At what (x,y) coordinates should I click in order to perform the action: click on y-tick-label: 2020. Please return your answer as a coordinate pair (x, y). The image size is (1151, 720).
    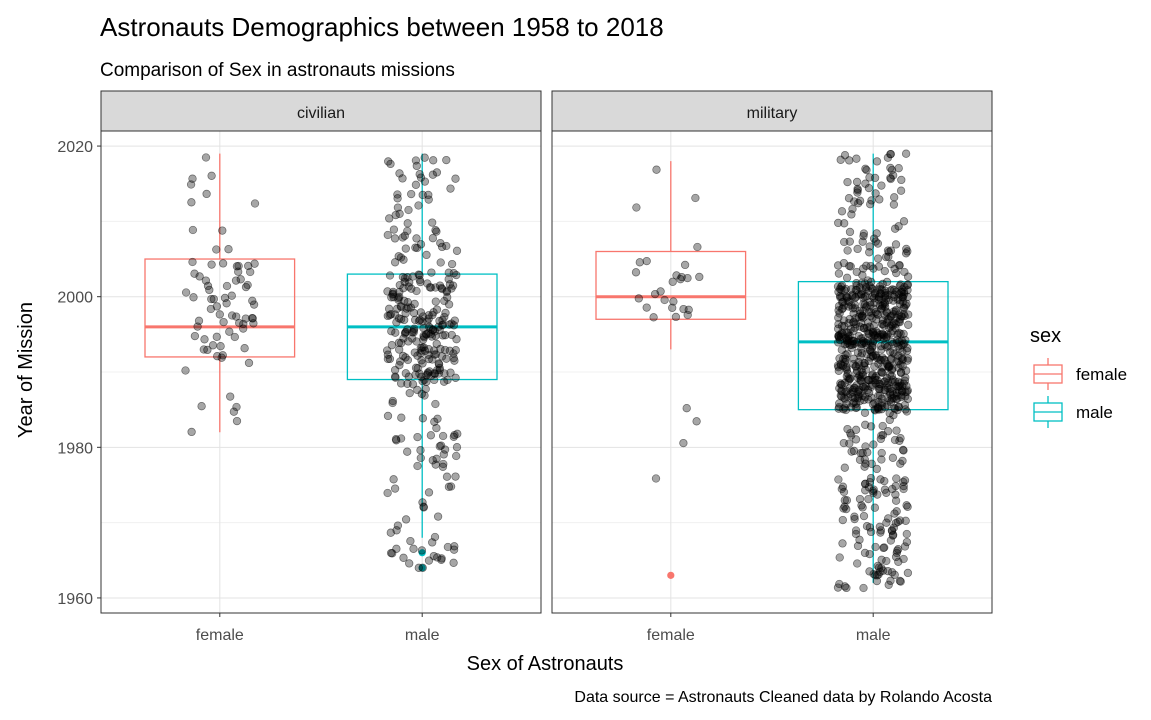
    Looking at the image, I should click on (75, 147).